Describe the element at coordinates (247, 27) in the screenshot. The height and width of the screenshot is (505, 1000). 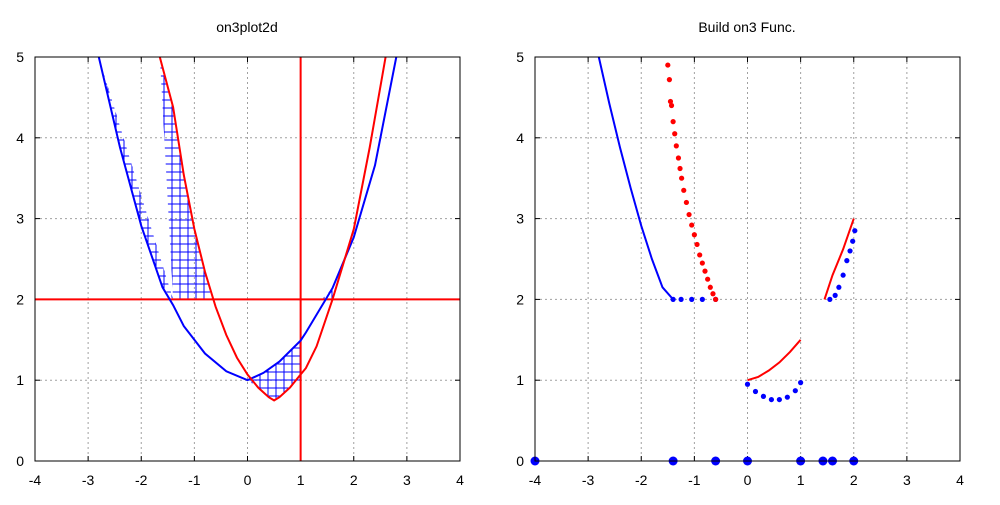
I see `chart-title: on3plot2d` at that location.